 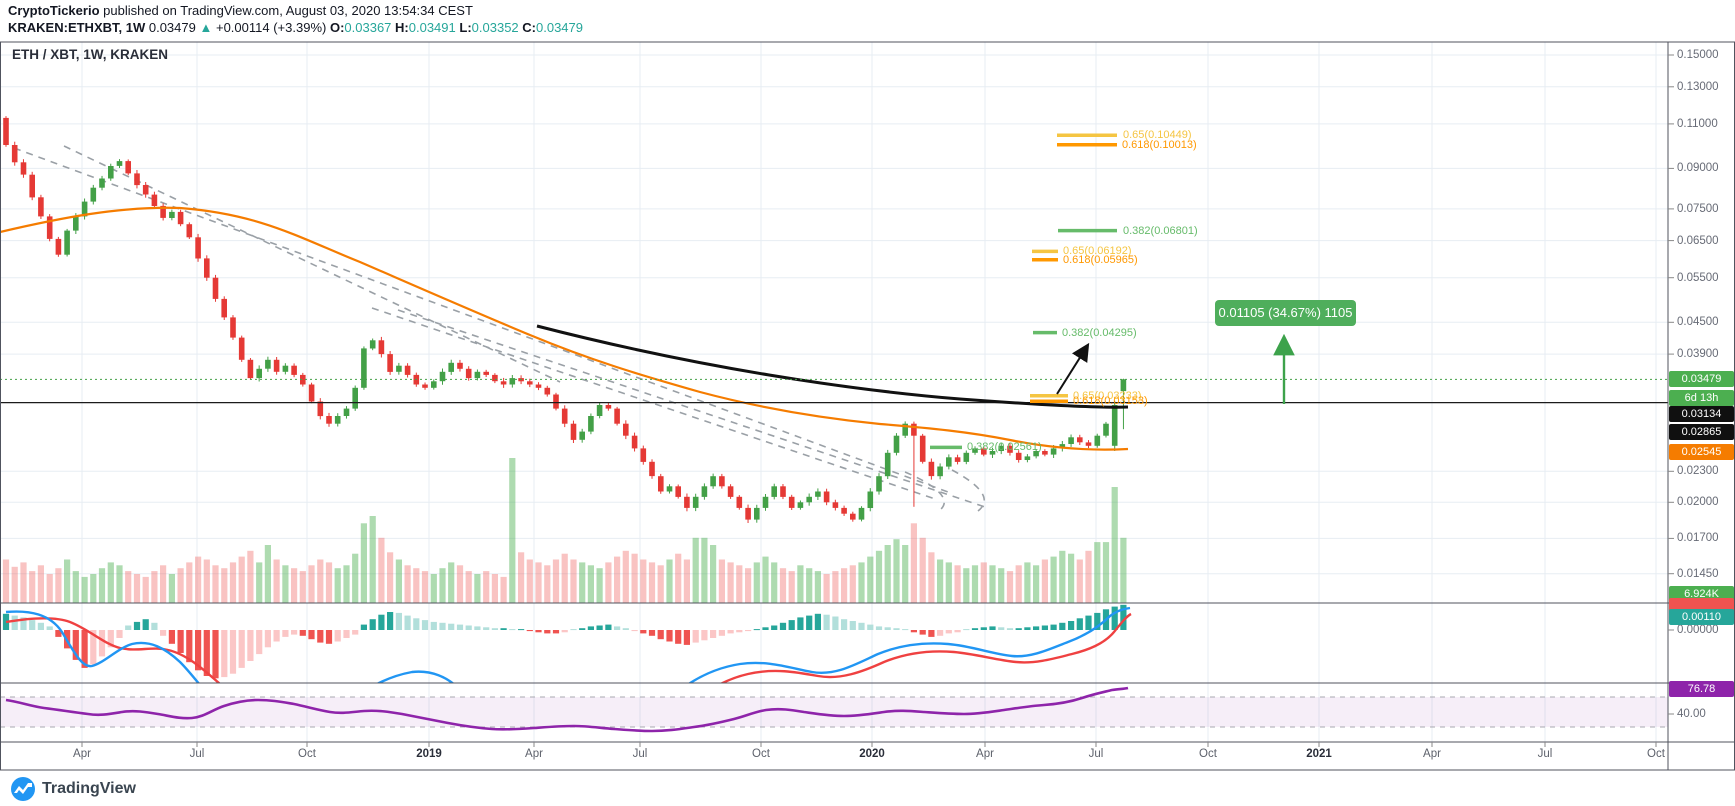 I want to click on stochastic-pane, so click(x=834, y=709).